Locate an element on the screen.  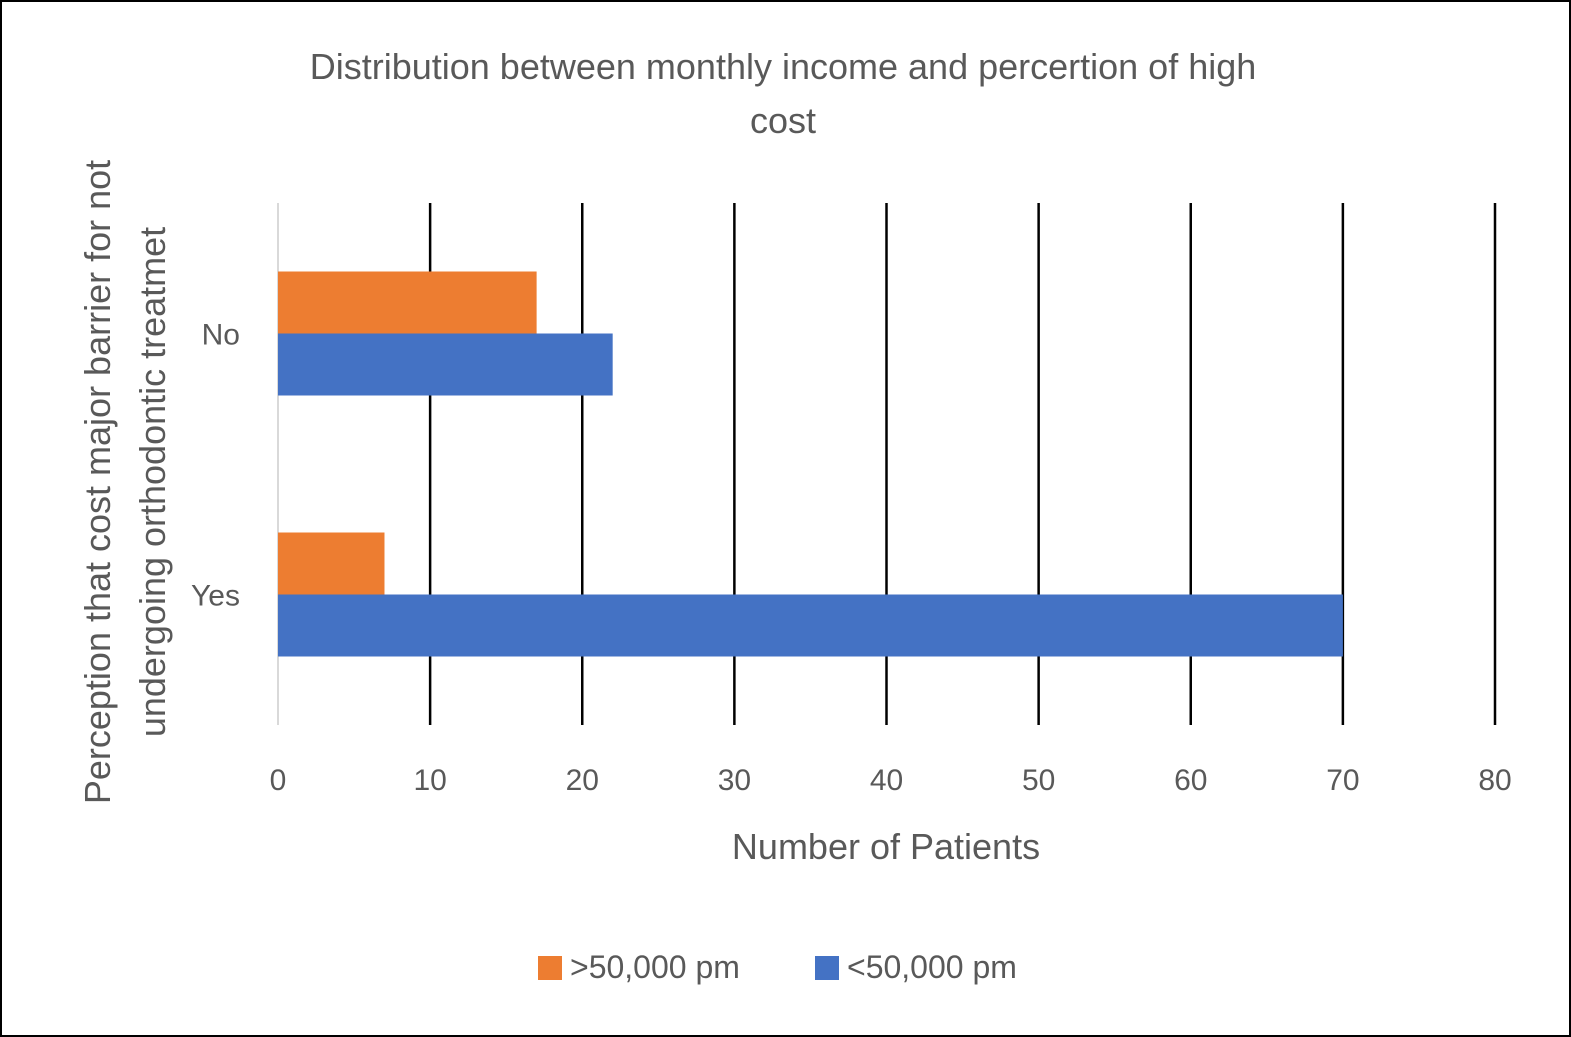
x-tick-label-40: 40 is located at coordinates (886, 780).